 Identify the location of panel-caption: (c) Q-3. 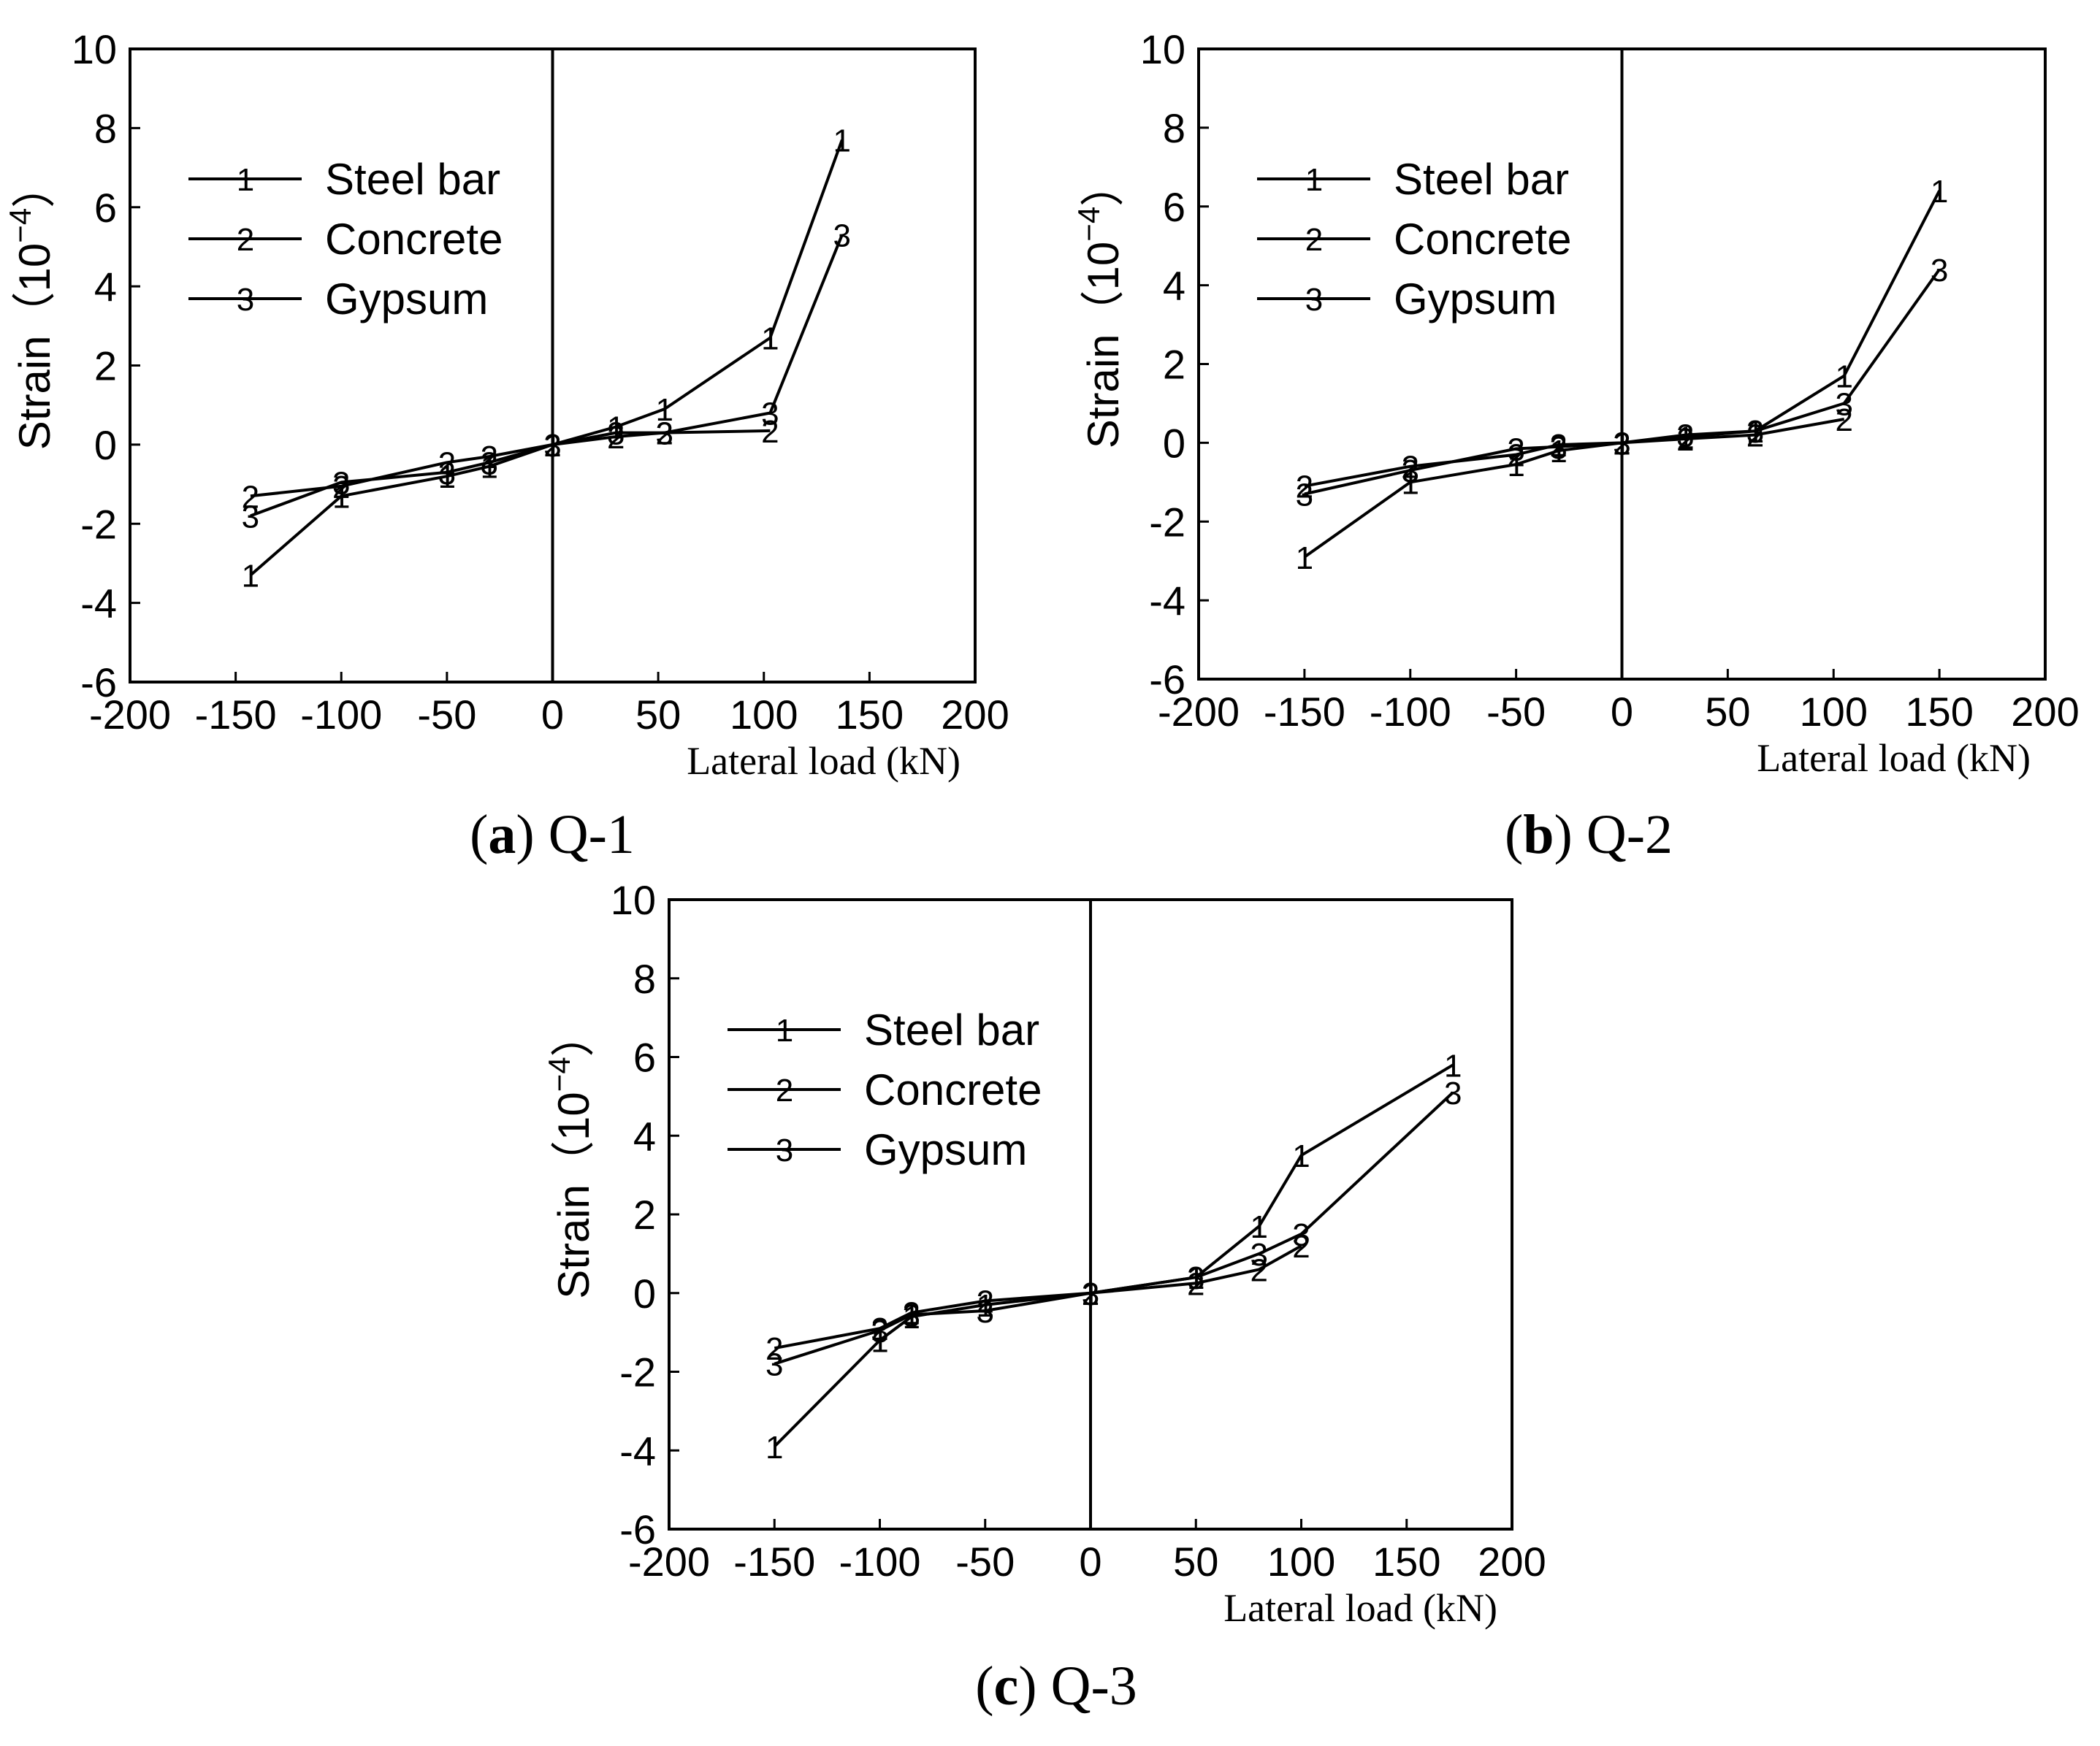
(1056, 1686).